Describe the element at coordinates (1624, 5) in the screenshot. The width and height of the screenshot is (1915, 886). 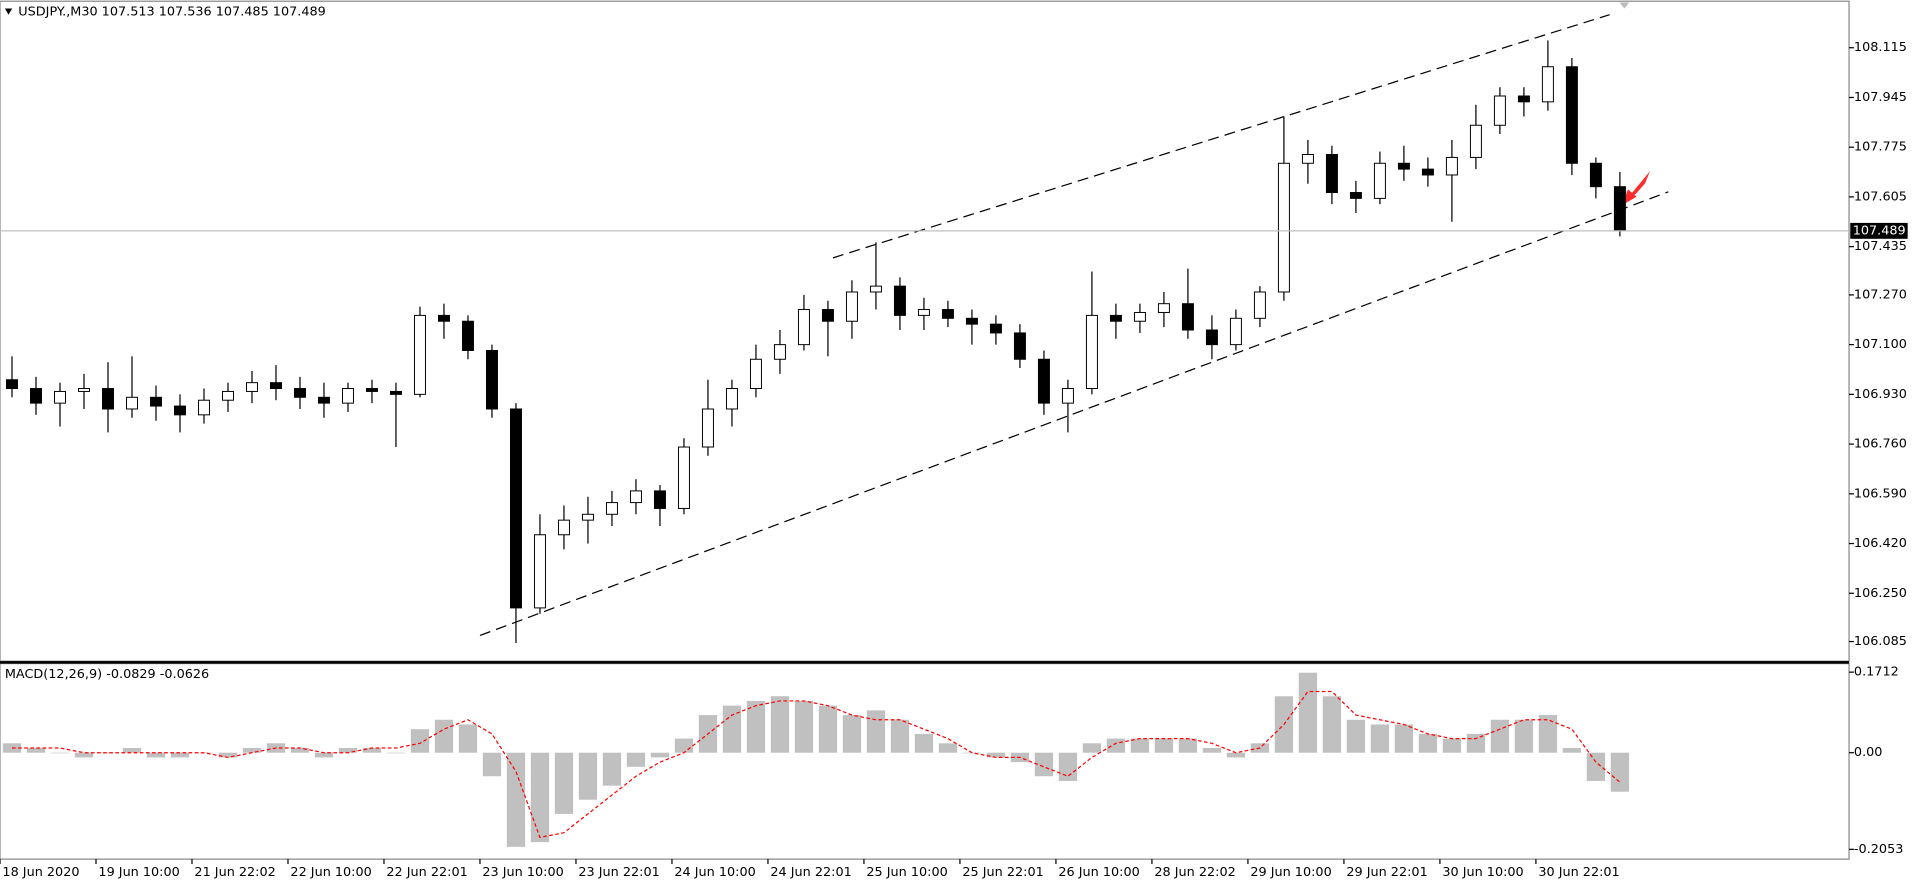
I see `scroll-marker` at that location.